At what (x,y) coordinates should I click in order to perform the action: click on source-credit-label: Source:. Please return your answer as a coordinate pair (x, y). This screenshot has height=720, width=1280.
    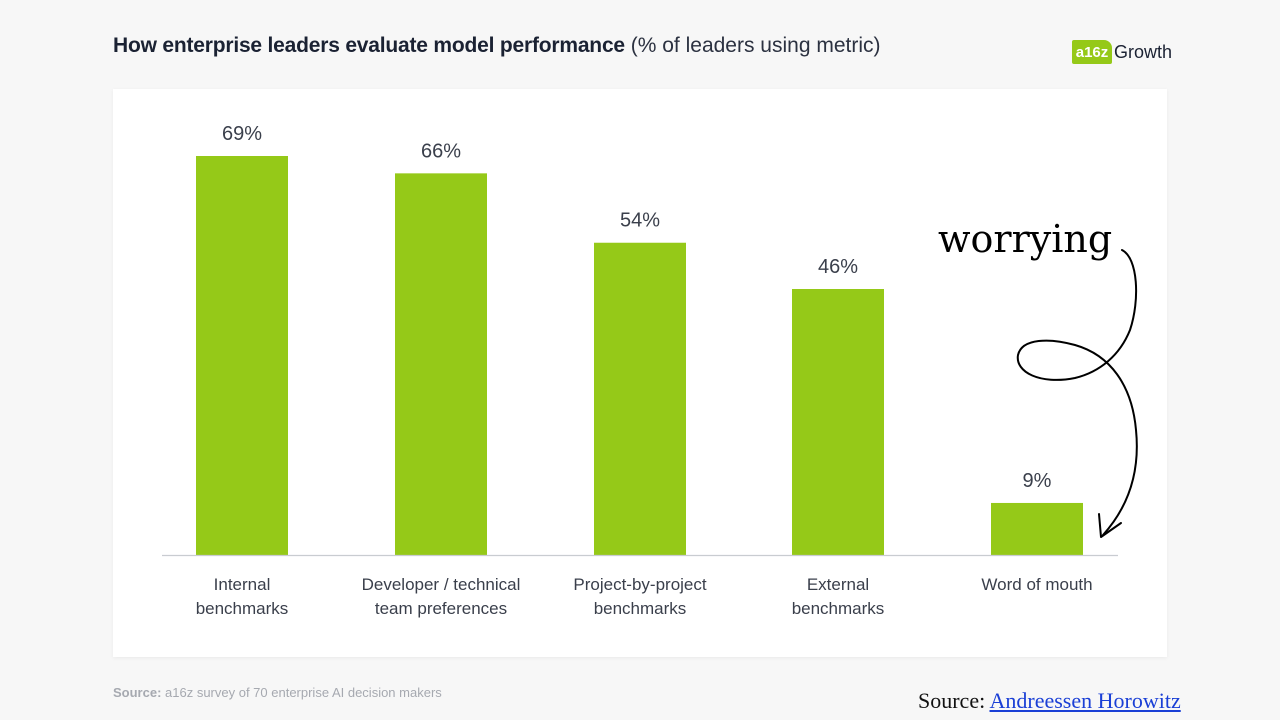
    Looking at the image, I should click on (954, 700).